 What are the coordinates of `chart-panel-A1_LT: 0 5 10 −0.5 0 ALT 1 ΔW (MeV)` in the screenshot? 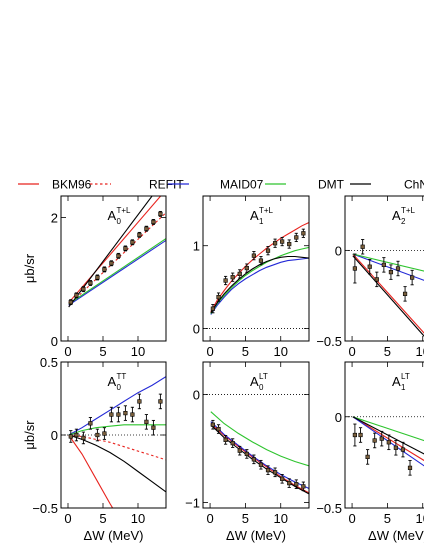 It's located at (370, 452).